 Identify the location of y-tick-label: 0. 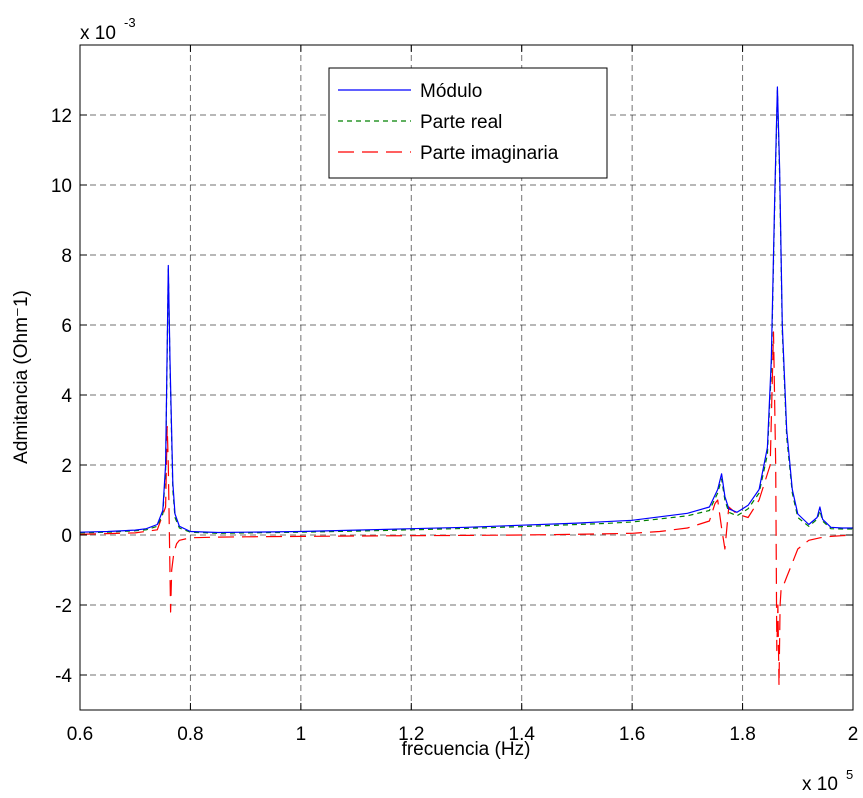
(66, 536).